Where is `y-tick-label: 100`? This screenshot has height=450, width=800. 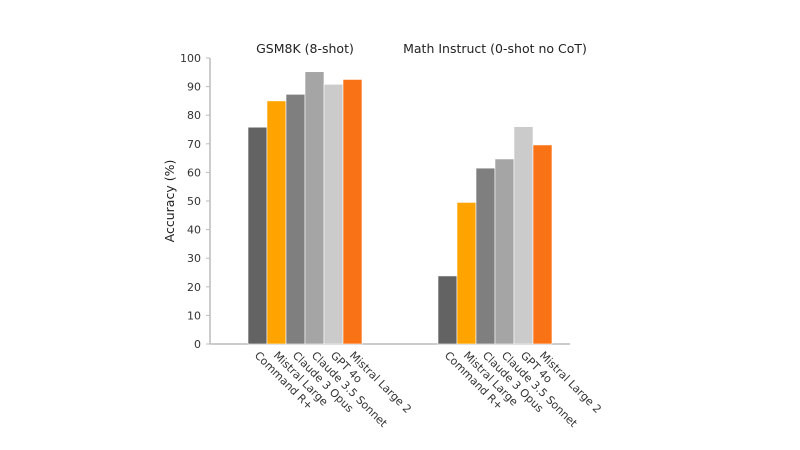 y-tick-label: 100 is located at coordinates (190, 58).